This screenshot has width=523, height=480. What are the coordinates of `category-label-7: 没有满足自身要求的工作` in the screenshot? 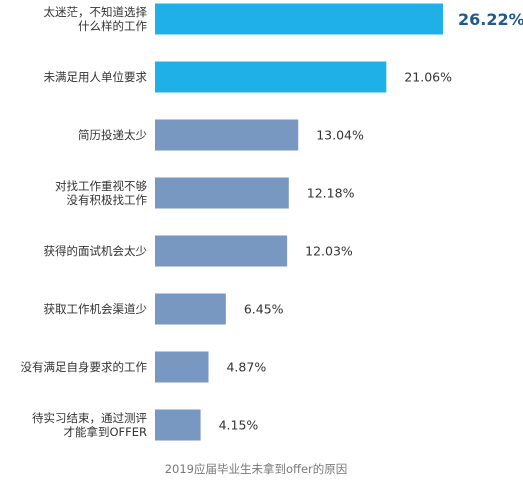 It's located at (84, 367).